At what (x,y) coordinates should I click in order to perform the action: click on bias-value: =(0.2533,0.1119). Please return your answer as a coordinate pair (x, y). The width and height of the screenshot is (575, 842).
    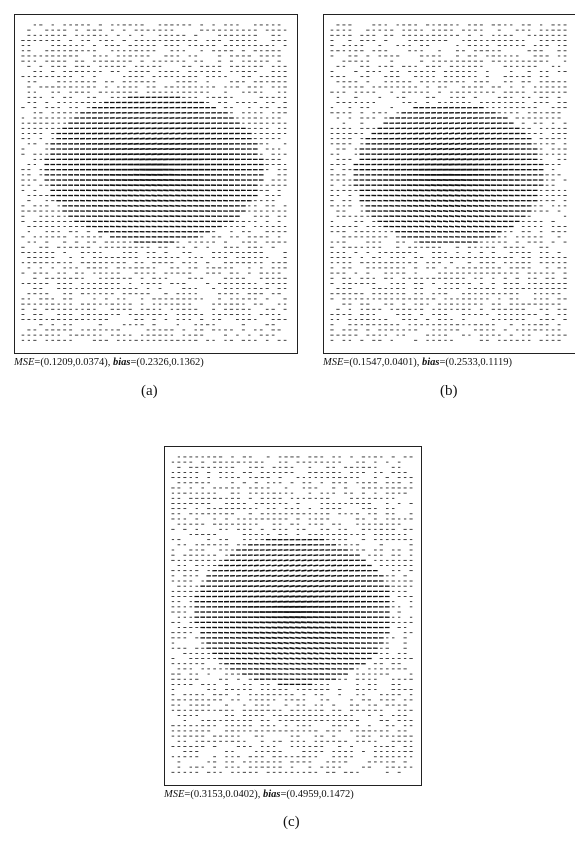
    Looking at the image, I should click on (475, 362).